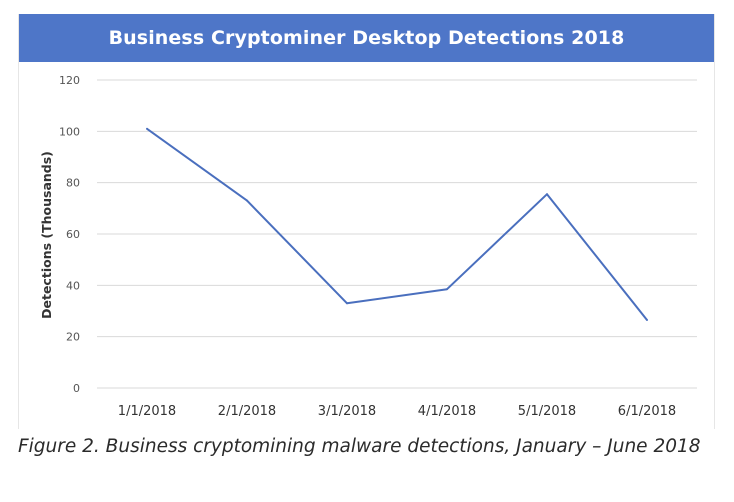 This screenshot has width=734, height=502. Describe the element at coordinates (547, 411) in the screenshot. I see `x-tick-label: 5/1/2018` at that location.